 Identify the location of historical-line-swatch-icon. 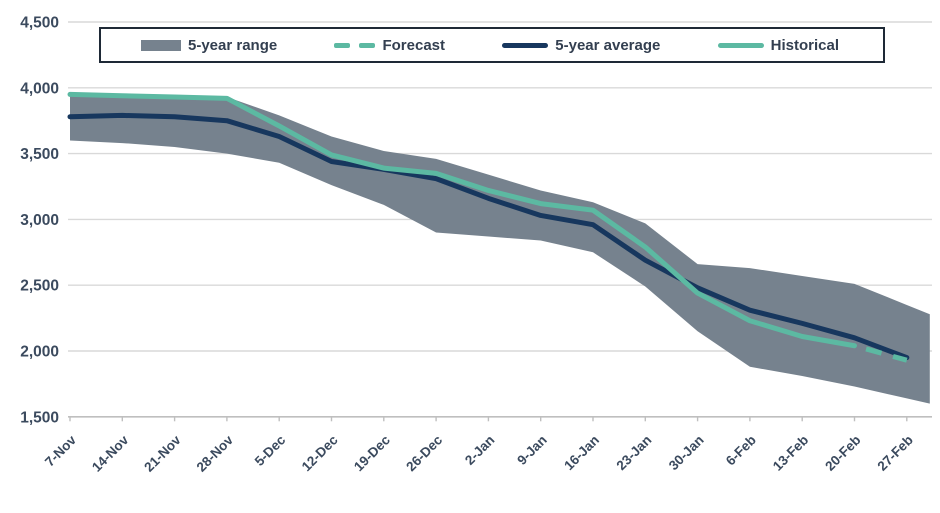
(740, 45).